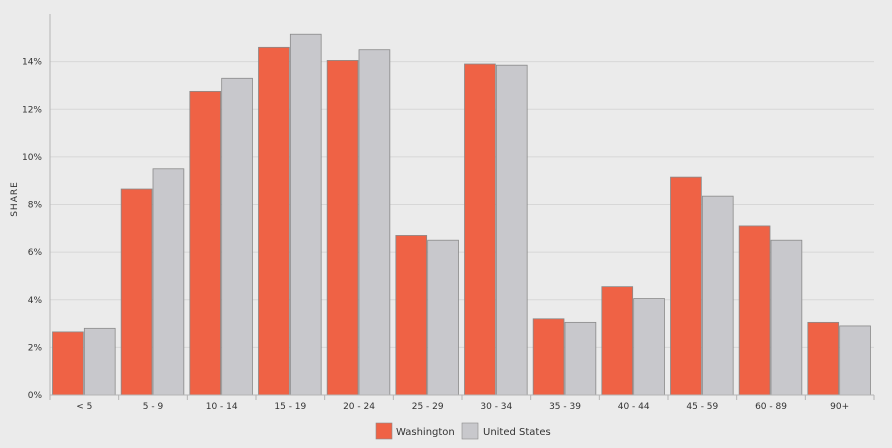 This screenshot has width=892, height=448. What do you see at coordinates (32, 110) in the screenshot?
I see `y-tick-label: 12%` at bounding box center [32, 110].